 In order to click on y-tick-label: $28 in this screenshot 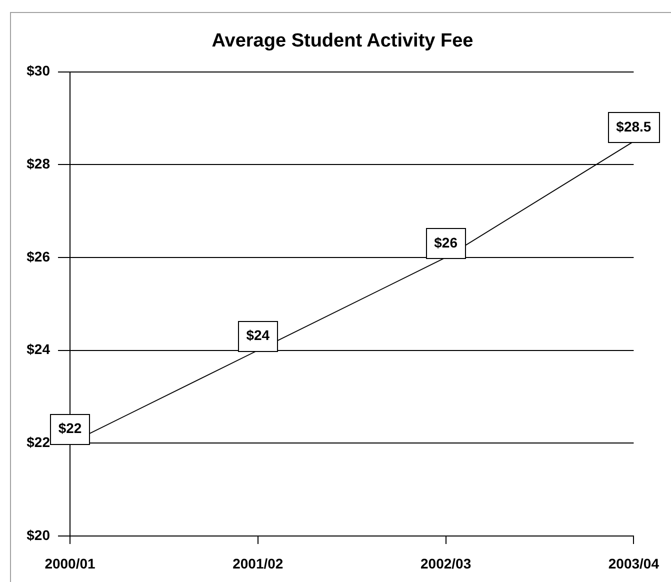, I will do `click(38, 164)`.